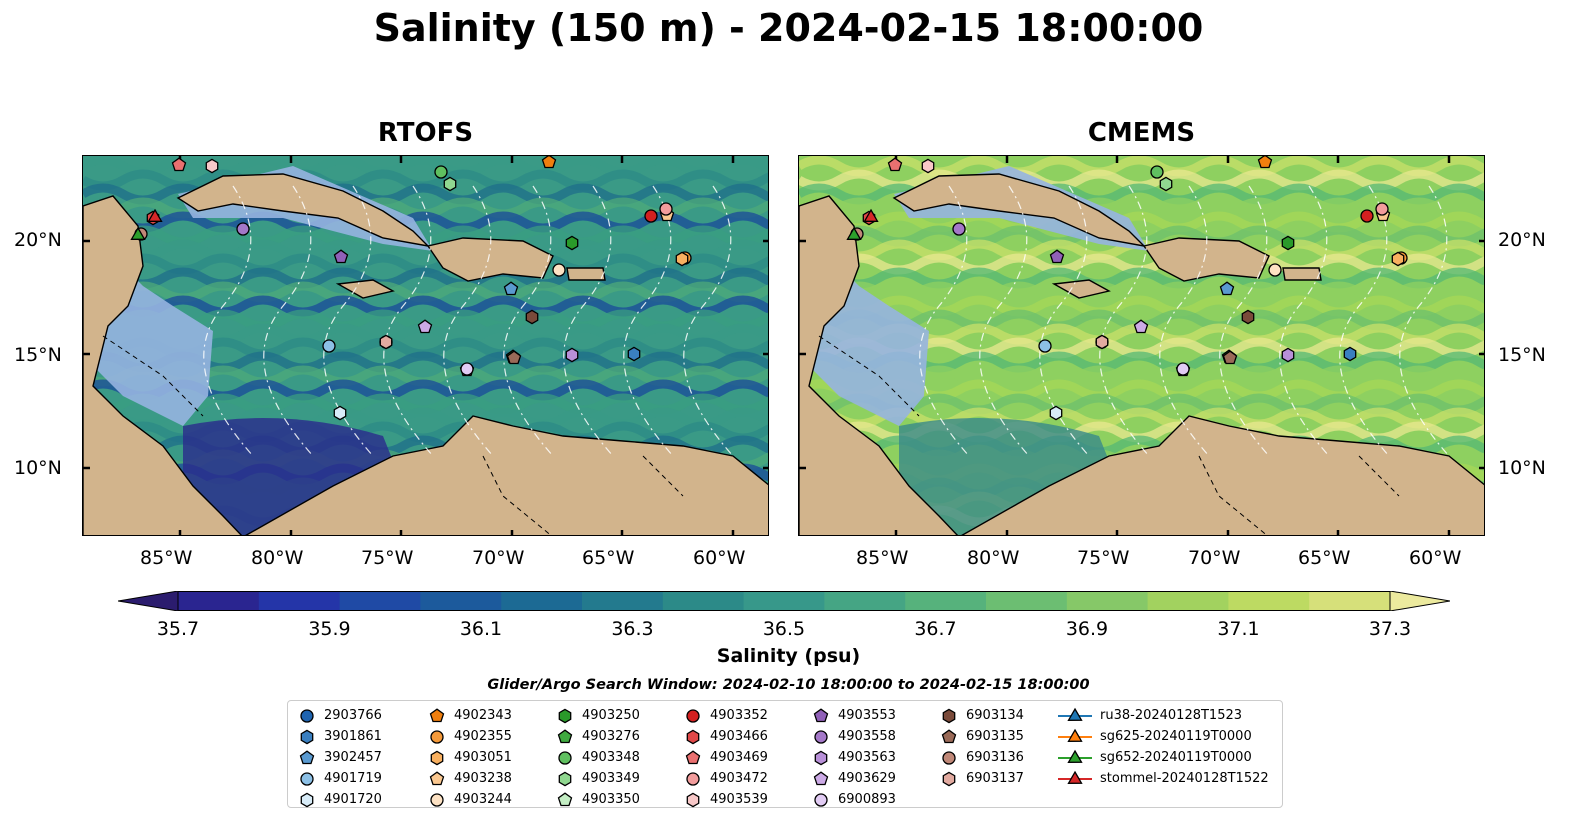 Image resolution: width=1577 pixels, height=826 pixels. I want to click on legend-entry-label: 4903539, so click(739, 799).